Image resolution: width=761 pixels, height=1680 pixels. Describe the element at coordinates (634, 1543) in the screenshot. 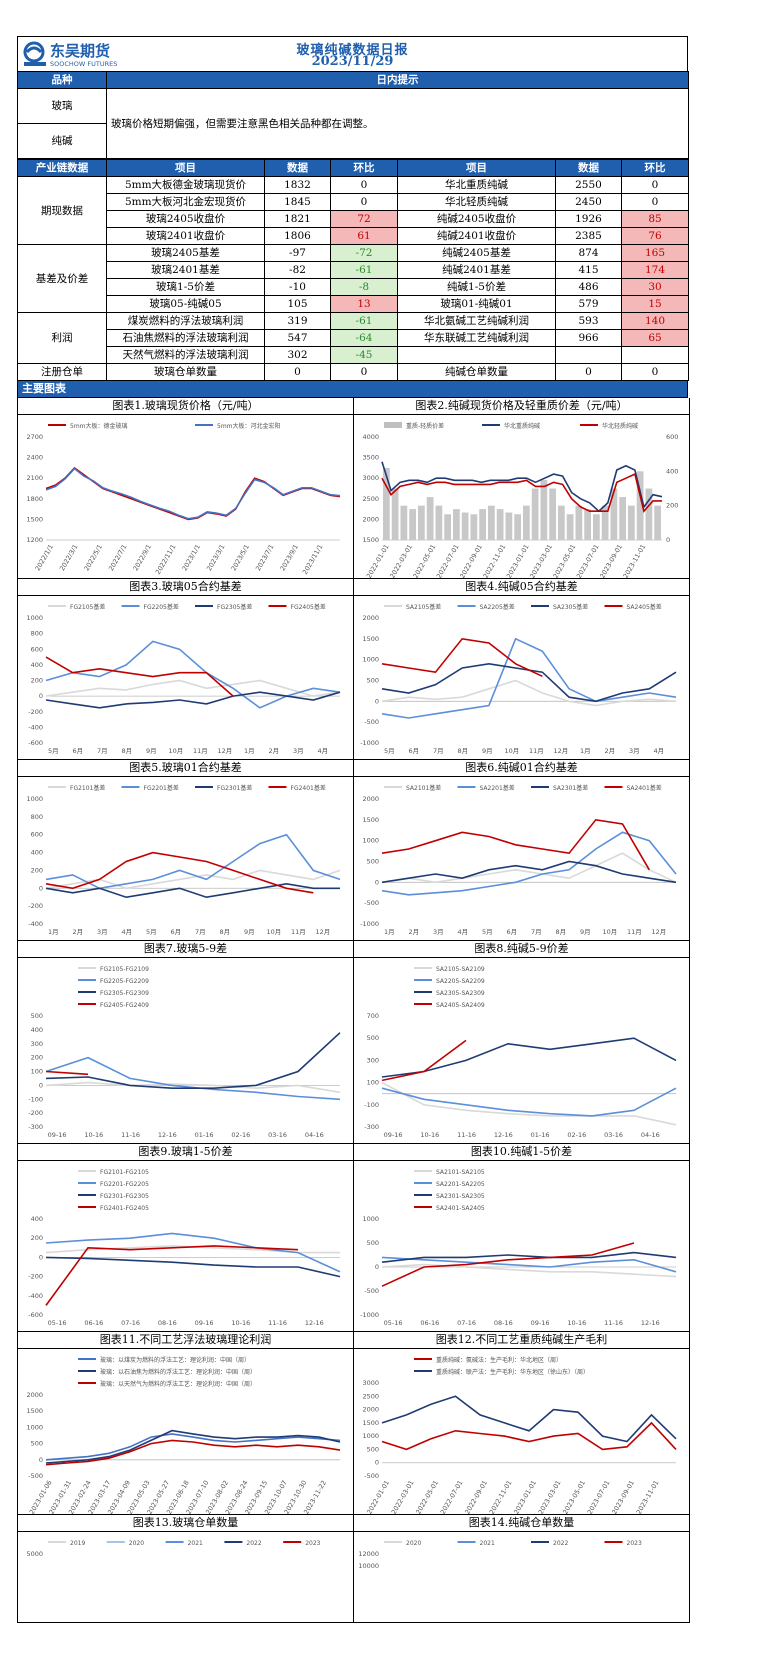

I see `legend-label: 2023` at that location.